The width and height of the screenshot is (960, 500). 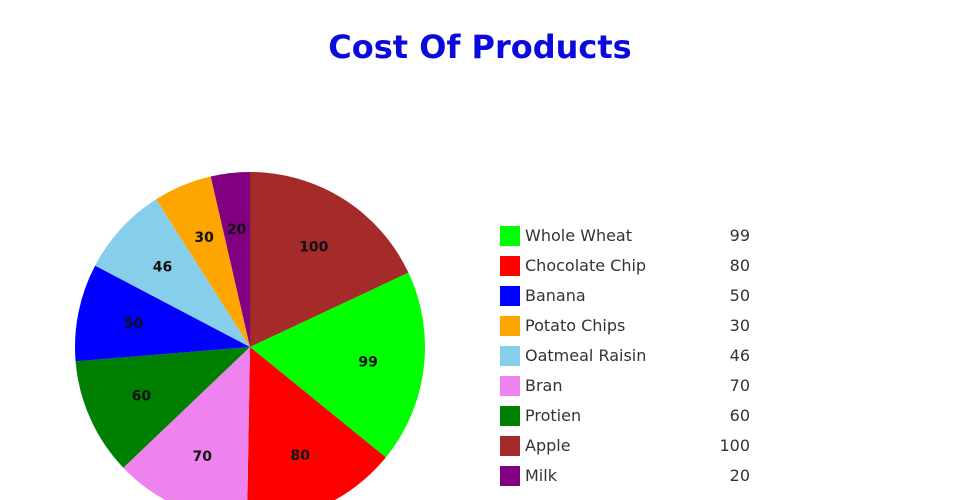 I want to click on legend-item: Milk 20, so click(x=630, y=479).